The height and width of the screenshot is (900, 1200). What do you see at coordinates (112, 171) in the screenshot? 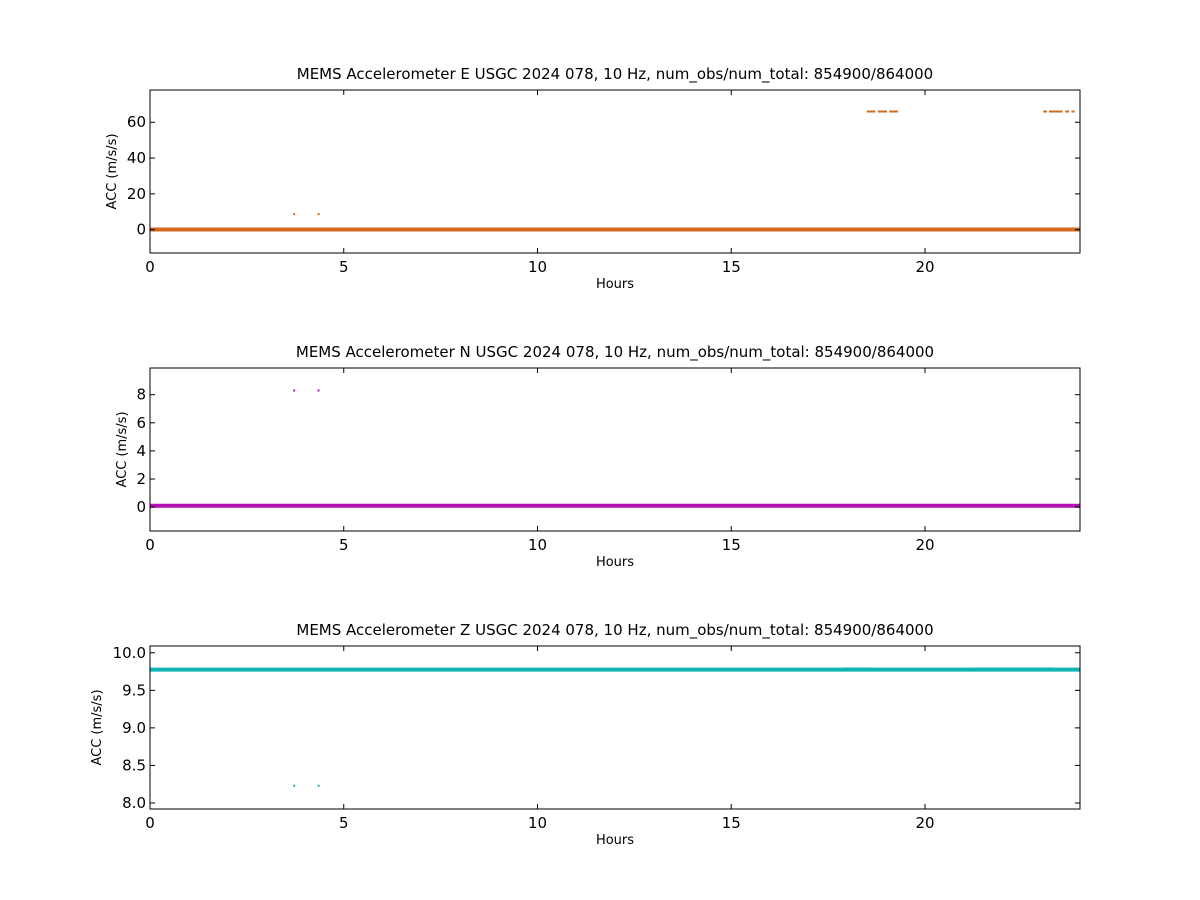
I see `panel-e-y-label: ACC (m/s/s)` at bounding box center [112, 171].